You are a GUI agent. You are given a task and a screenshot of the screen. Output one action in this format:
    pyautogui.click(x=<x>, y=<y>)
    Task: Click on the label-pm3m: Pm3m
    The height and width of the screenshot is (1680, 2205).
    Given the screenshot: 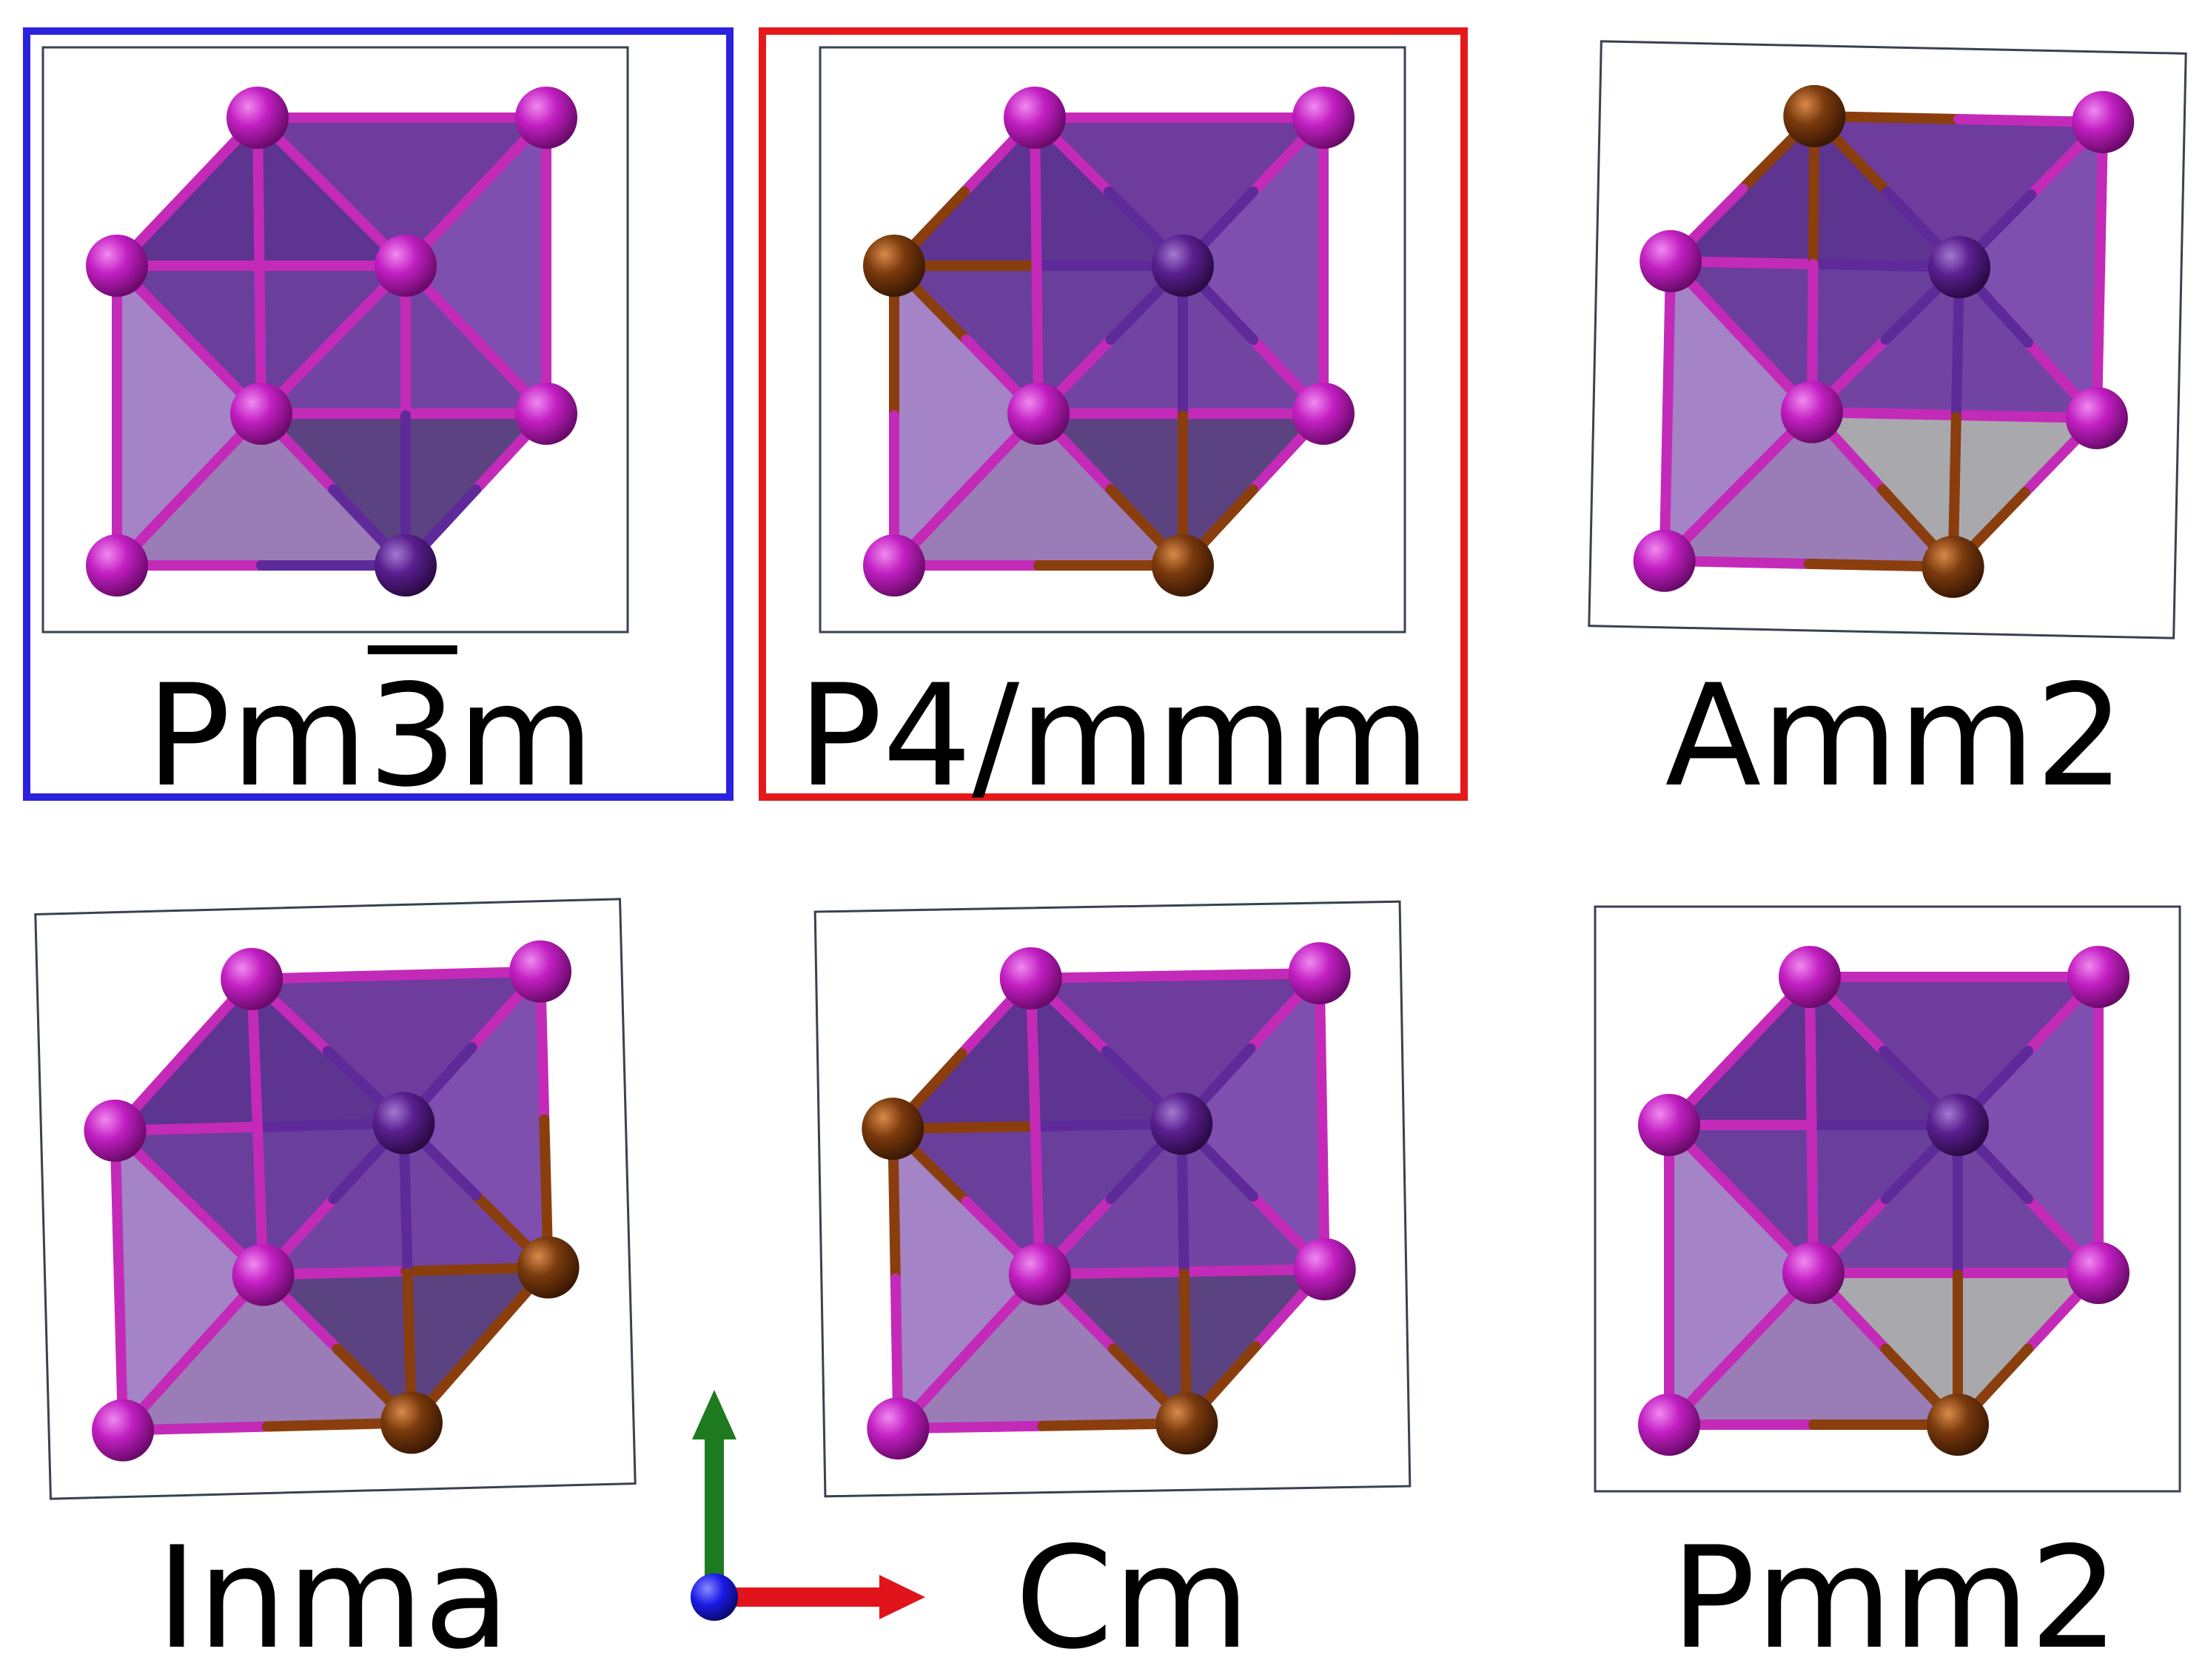 What is the action you would take?
    pyautogui.click(x=370, y=736)
    